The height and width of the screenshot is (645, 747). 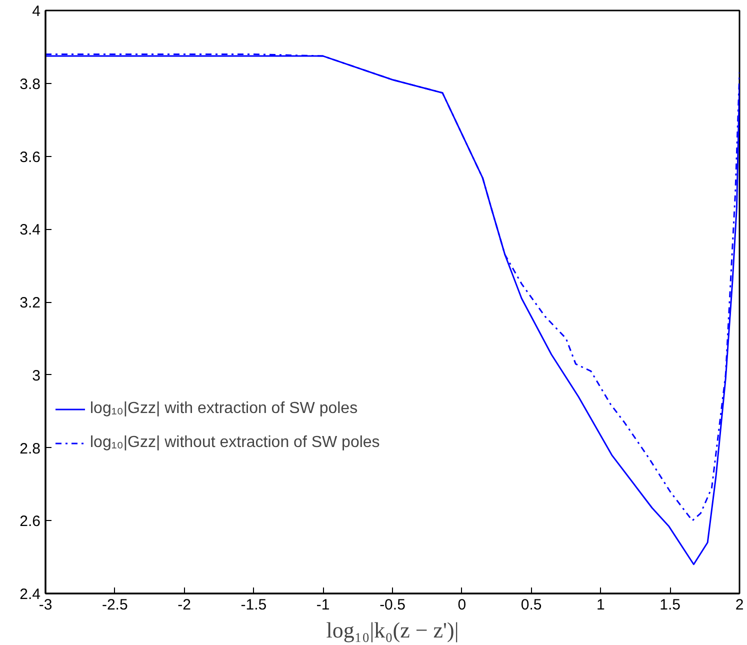 What do you see at coordinates (30, 84) in the screenshot?
I see `y-tick-label: 3.8` at bounding box center [30, 84].